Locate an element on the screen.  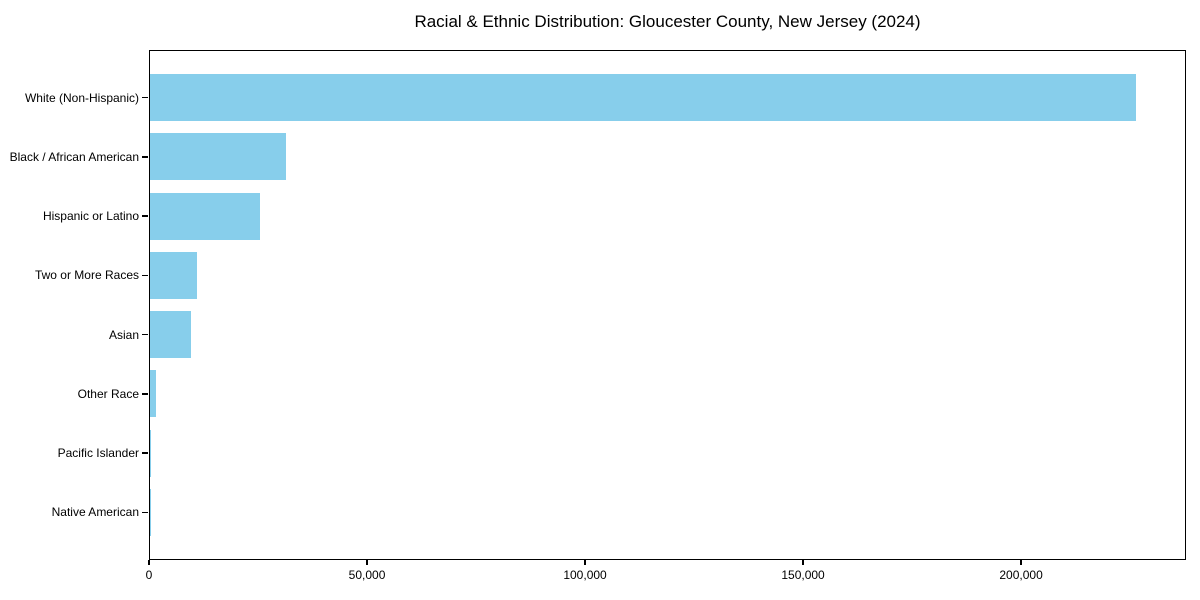
x-tick-label: 100,000 is located at coordinates (585, 575).